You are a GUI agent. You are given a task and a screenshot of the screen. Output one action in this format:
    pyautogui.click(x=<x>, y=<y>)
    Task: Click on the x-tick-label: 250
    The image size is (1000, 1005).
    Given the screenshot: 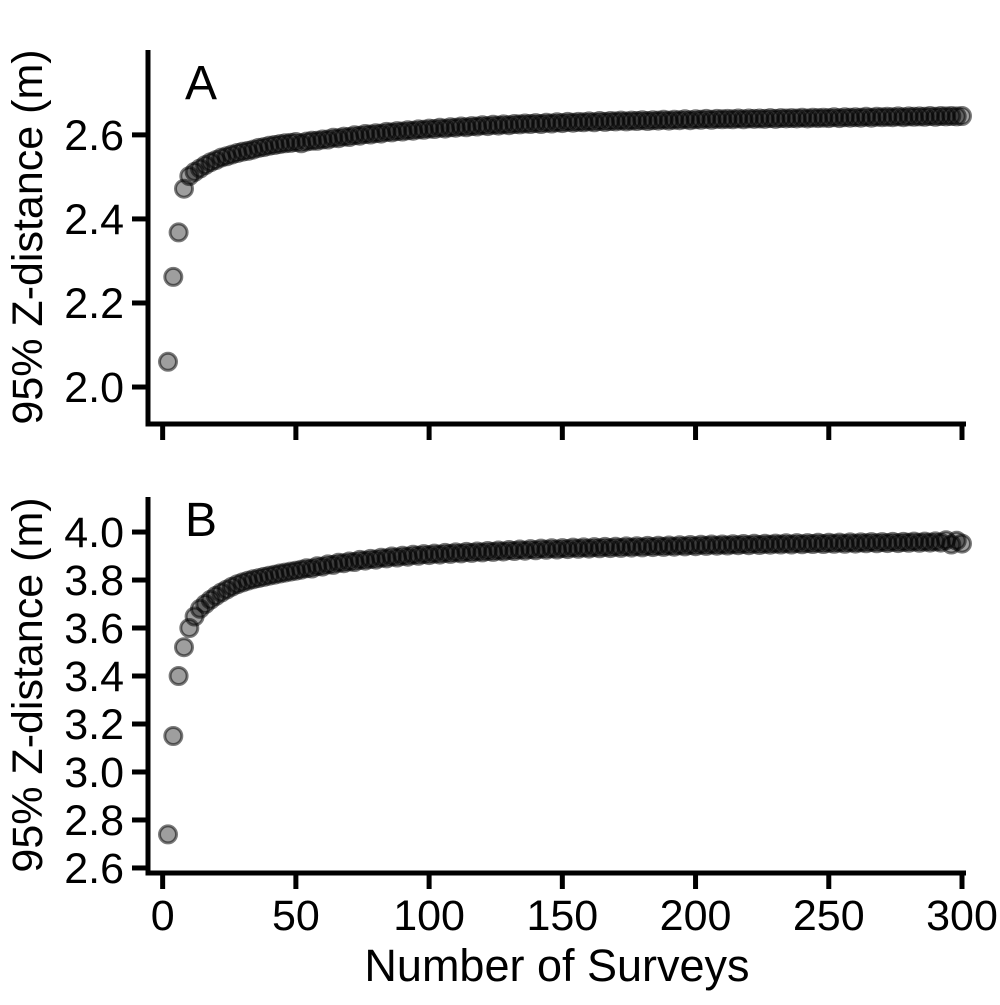 What is the action you would take?
    pyautogui.click(x=829, y=916)
    